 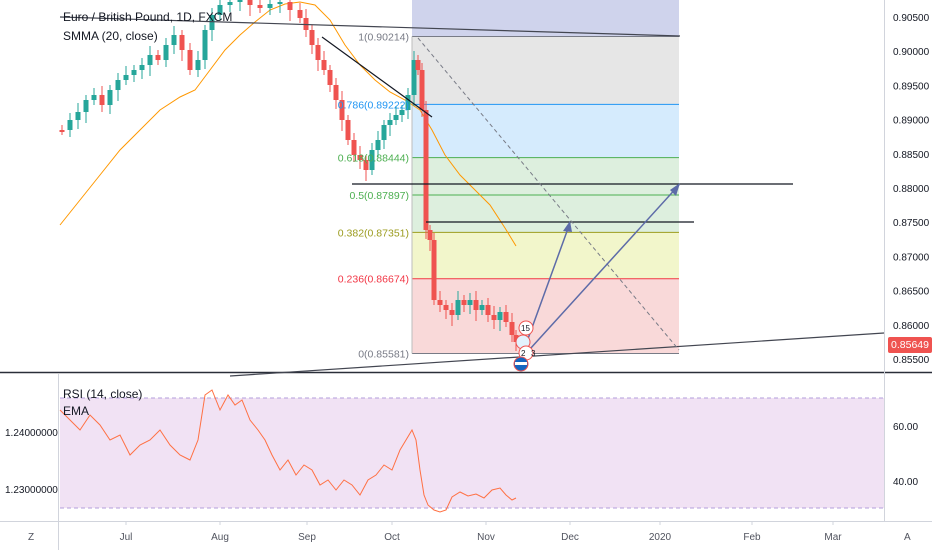 What do you see at coordinates (910, 345) in the screenshot?
I see `last-price-tag: 0.85649` at bounding box center [910, 345].